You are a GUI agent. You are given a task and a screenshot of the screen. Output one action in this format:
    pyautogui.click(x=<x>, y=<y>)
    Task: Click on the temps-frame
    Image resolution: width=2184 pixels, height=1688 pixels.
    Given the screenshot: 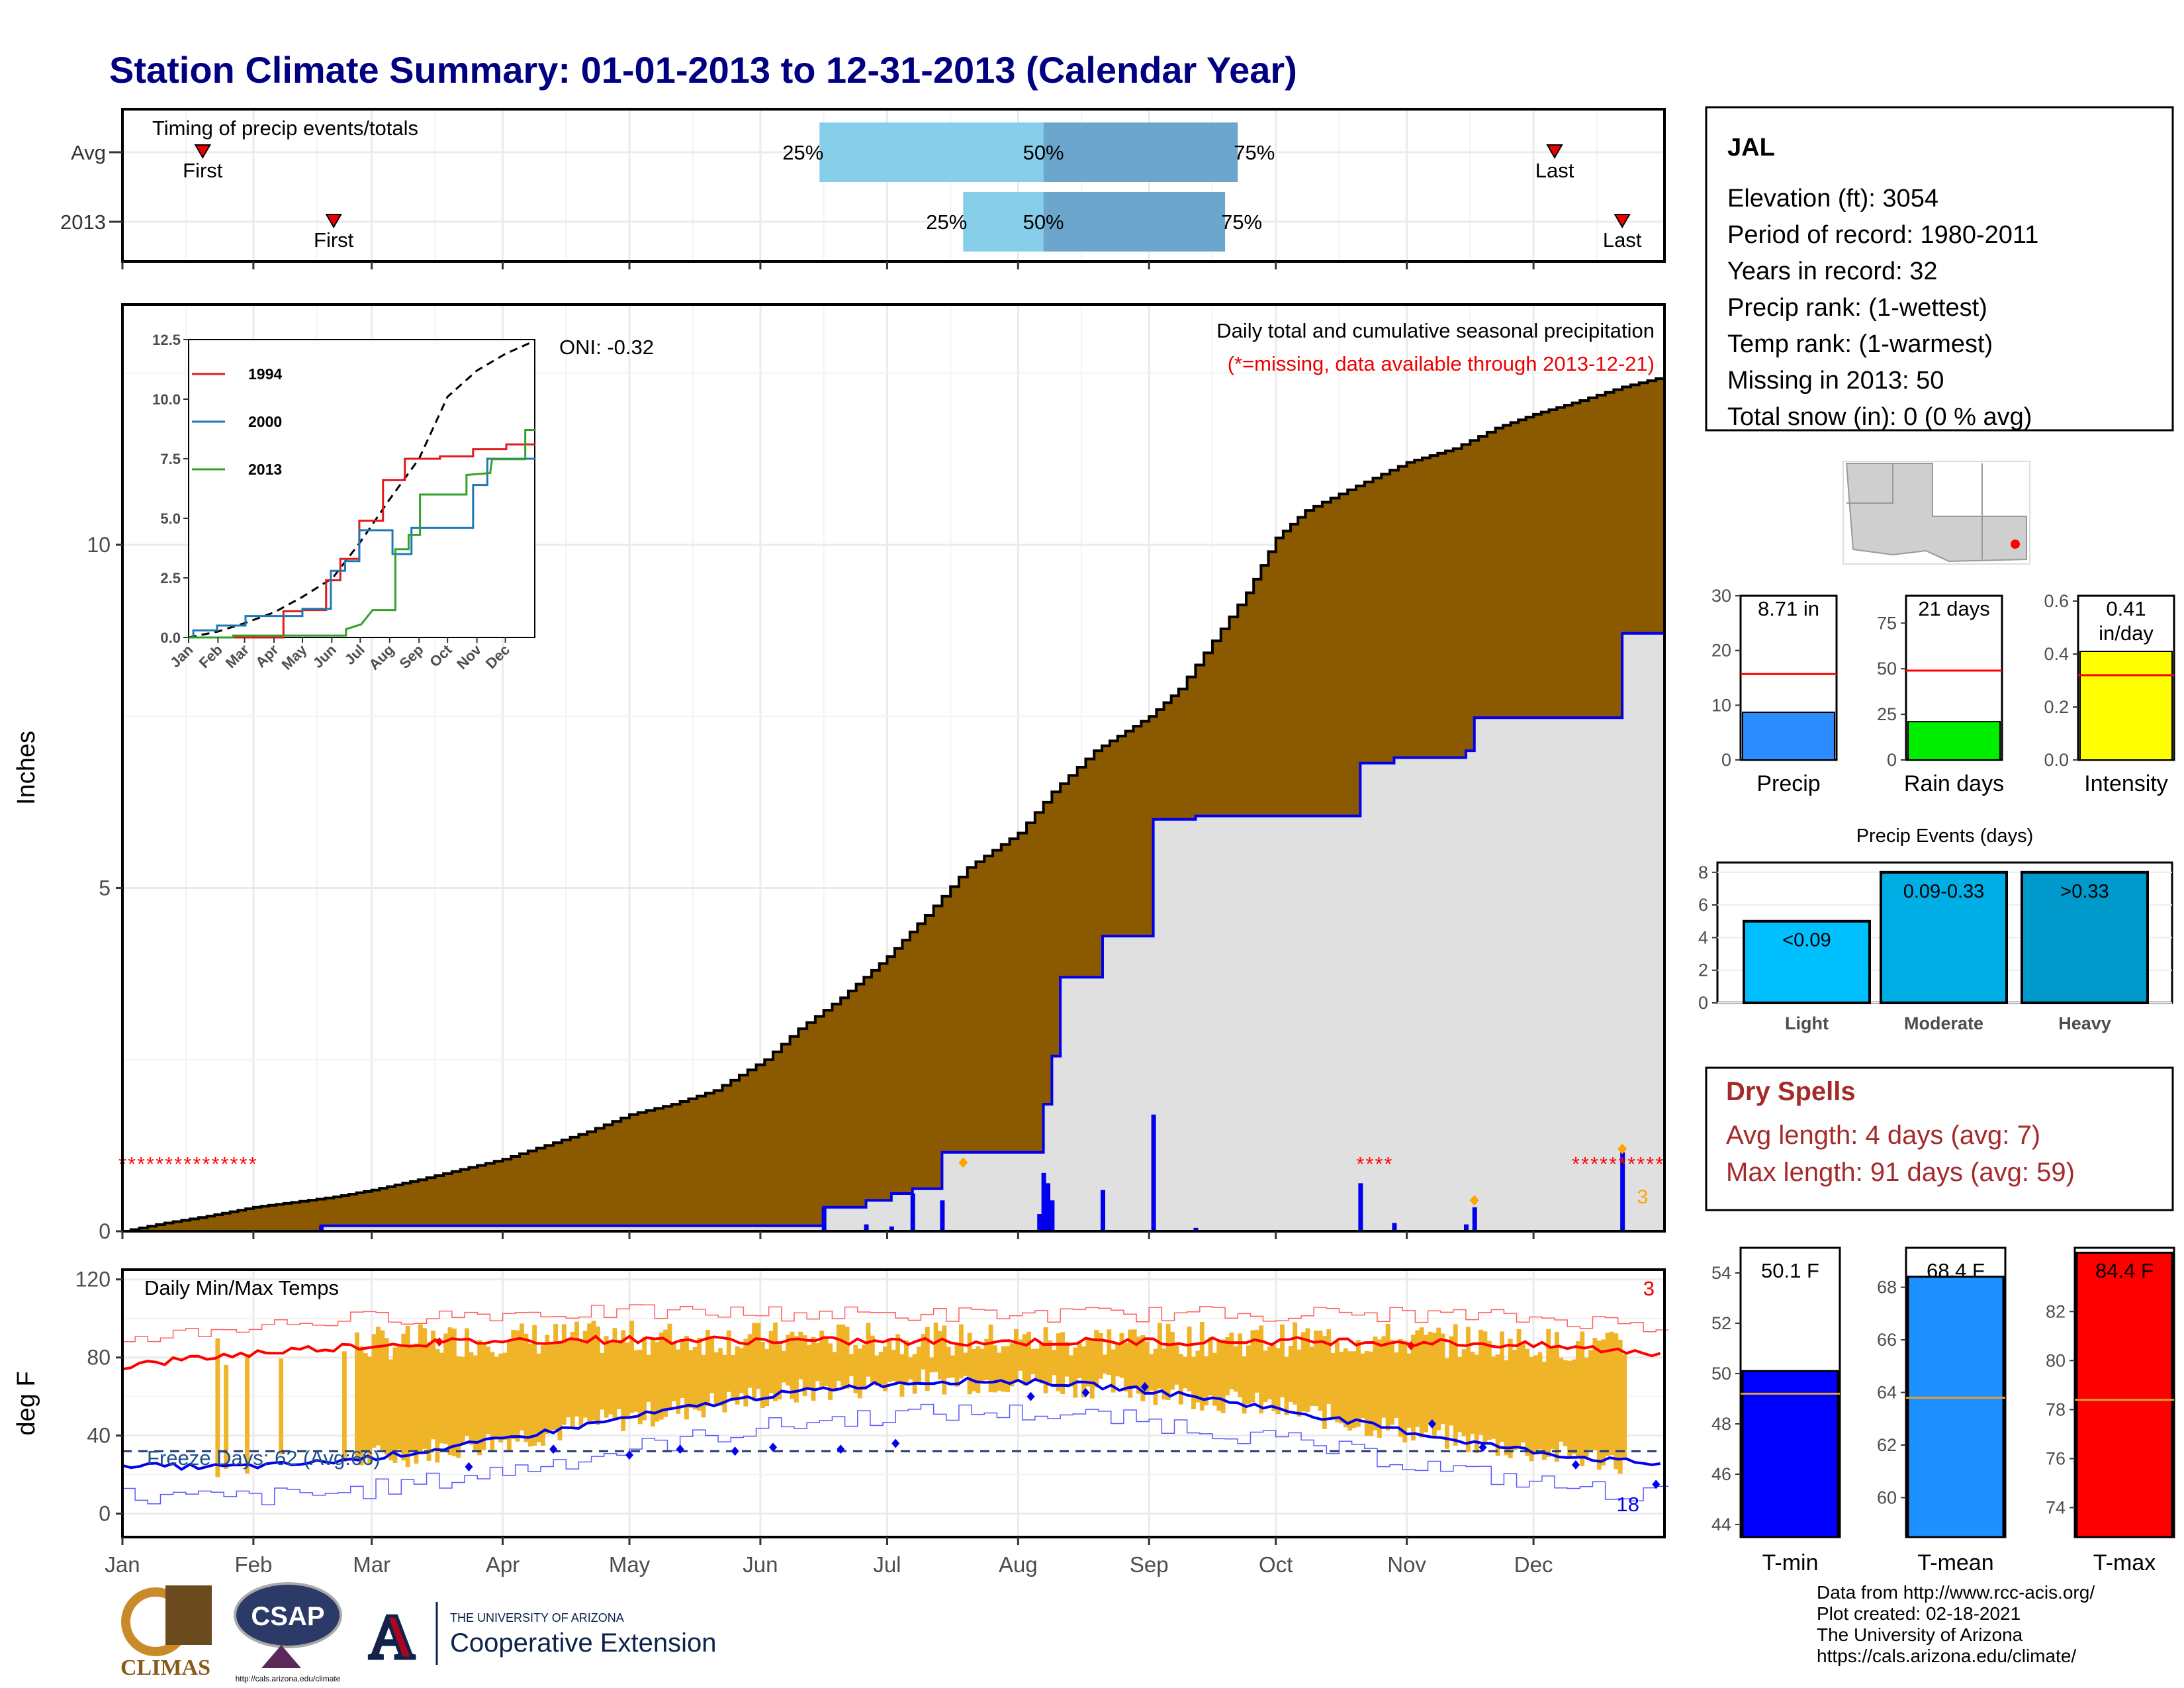 What is the action you would take?
    pyautogui.click(x=893, y=1403)
    